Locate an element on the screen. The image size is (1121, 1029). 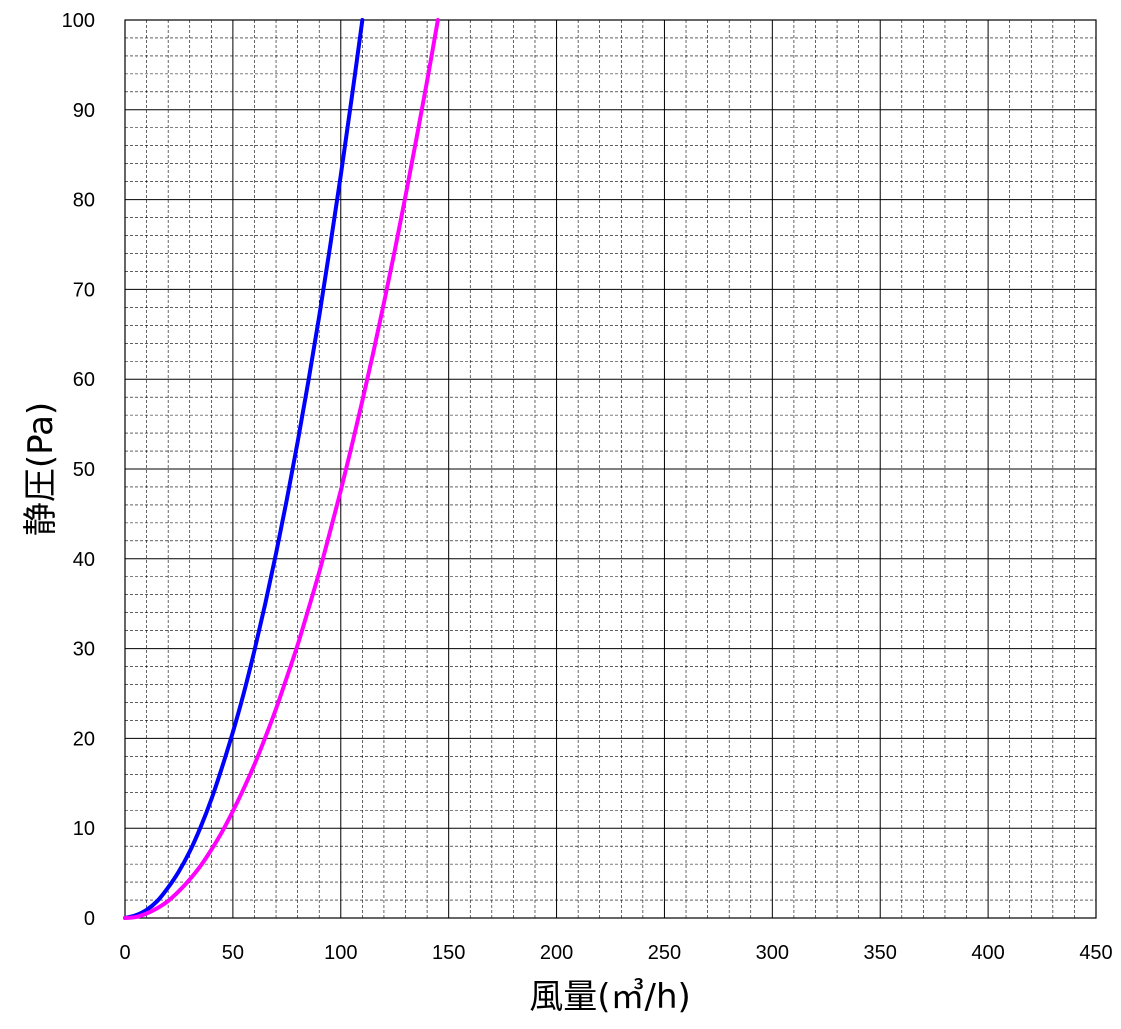
y-tick-label: 50 is located at coordinates (84, 470).